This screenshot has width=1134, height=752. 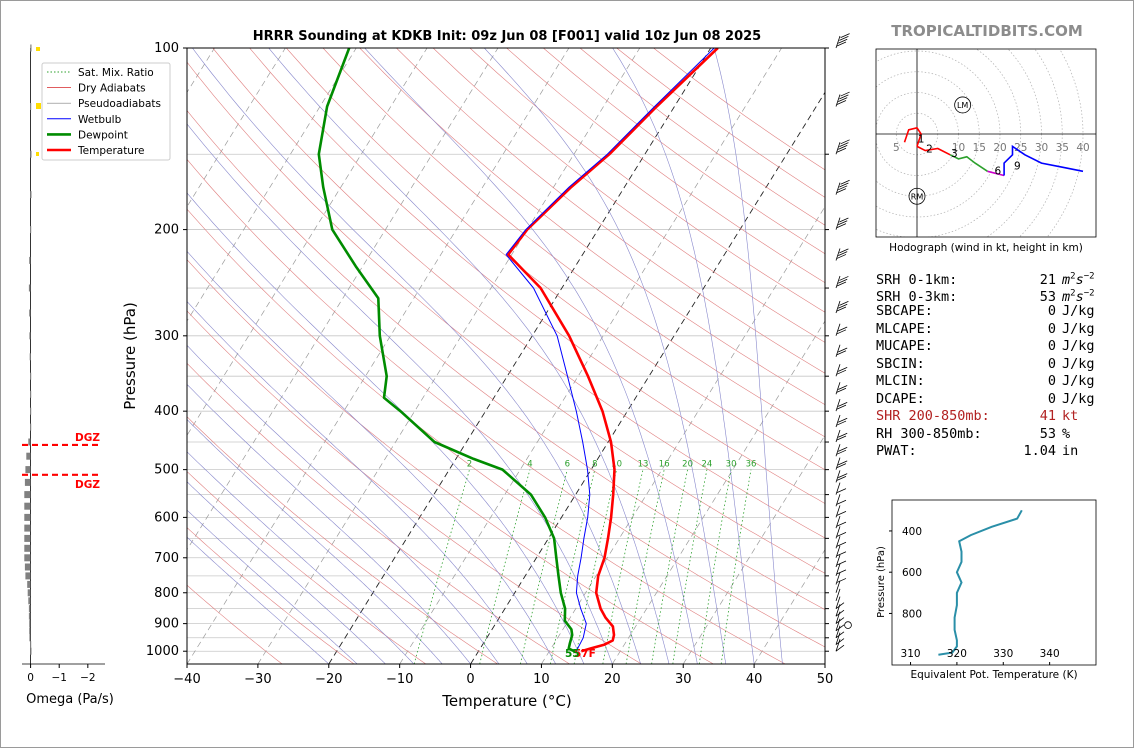 I want to click on index-label: MUCAPE:, so click(x=940, y=347).